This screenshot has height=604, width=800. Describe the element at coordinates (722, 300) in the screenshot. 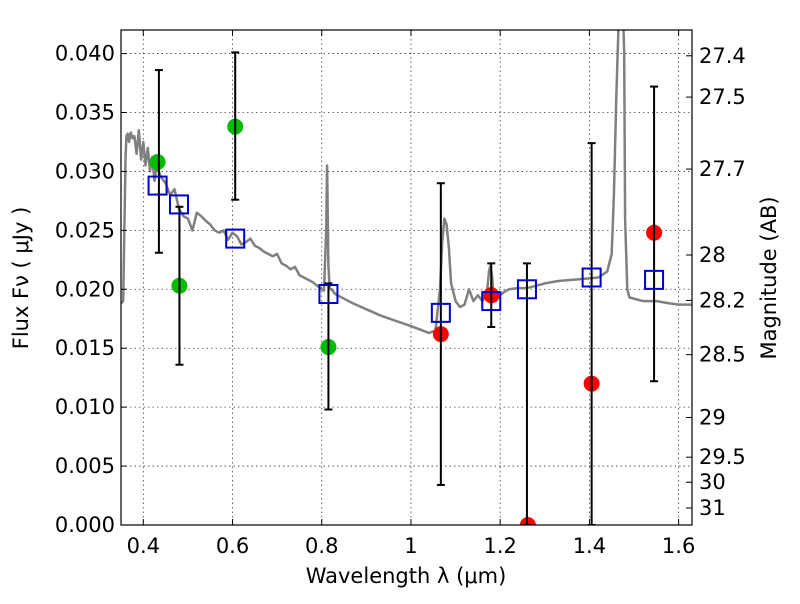

I see `mag-tick-label: 28.2` at that location.